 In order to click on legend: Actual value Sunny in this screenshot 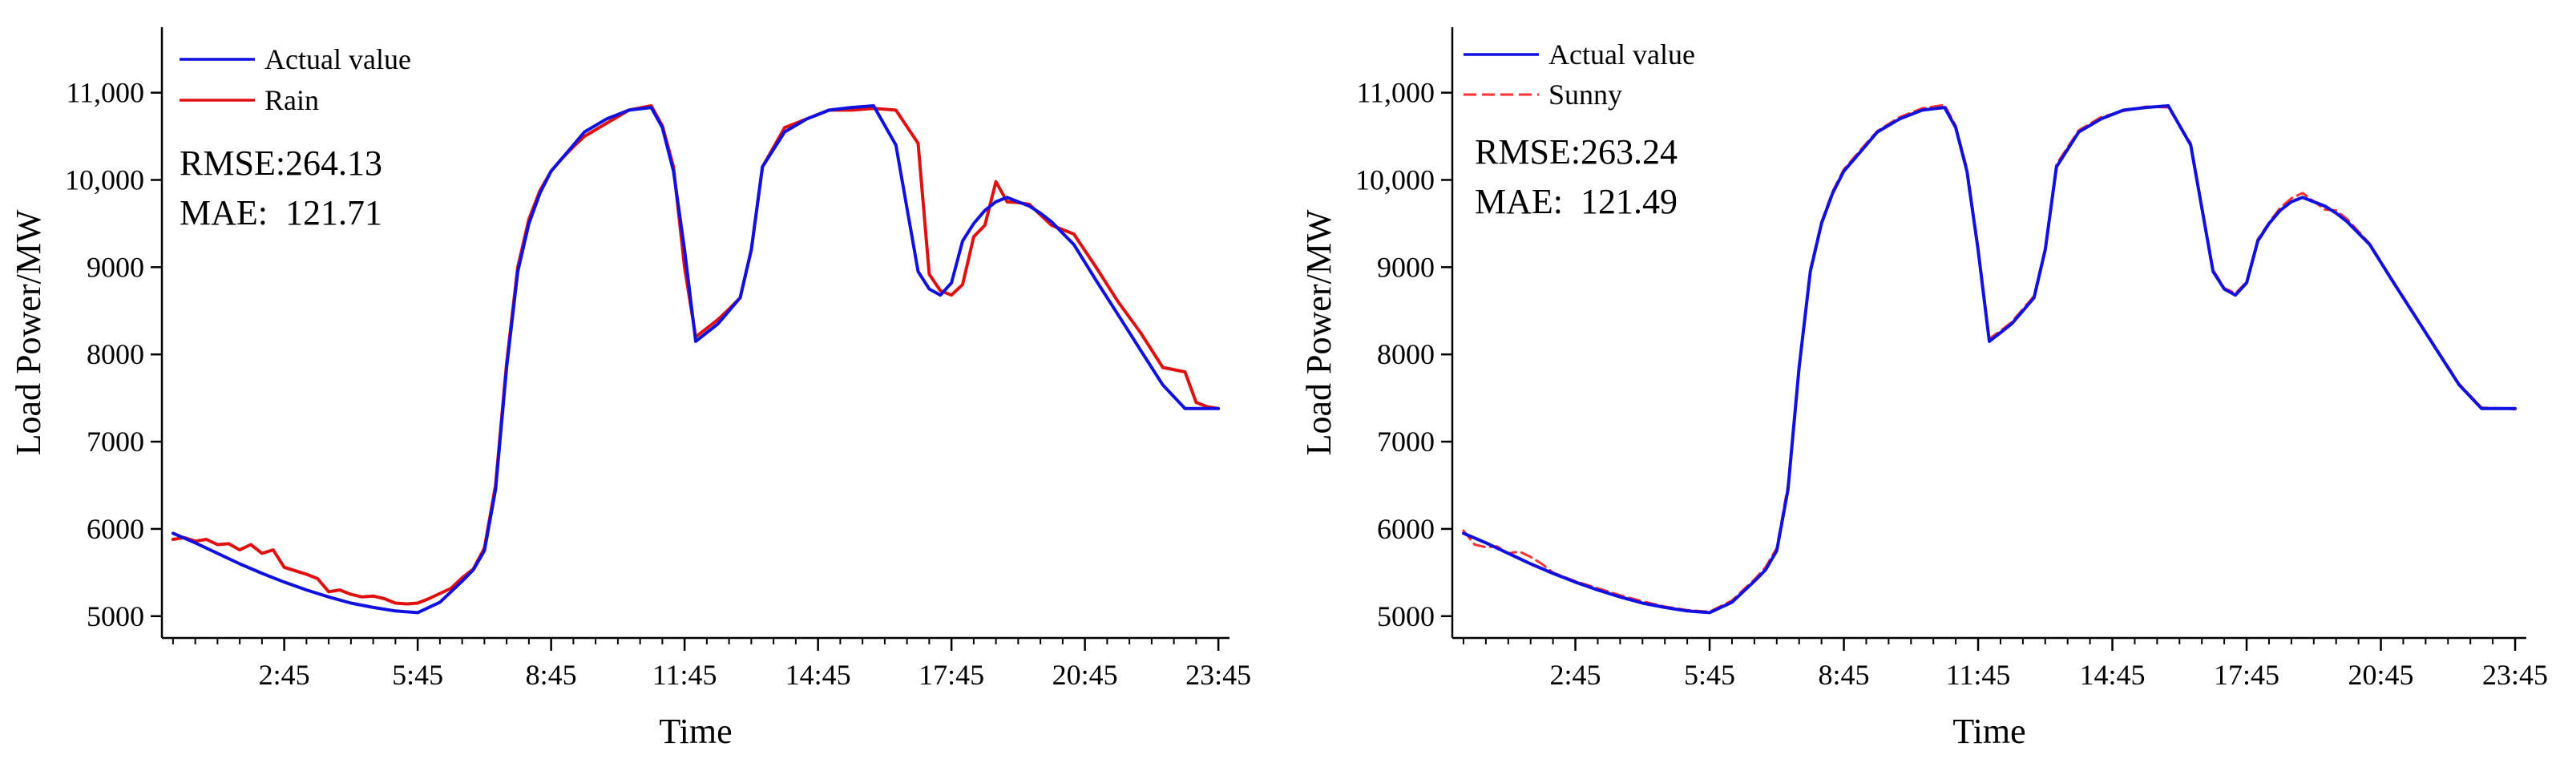, I will do `click(1580, 74)`.